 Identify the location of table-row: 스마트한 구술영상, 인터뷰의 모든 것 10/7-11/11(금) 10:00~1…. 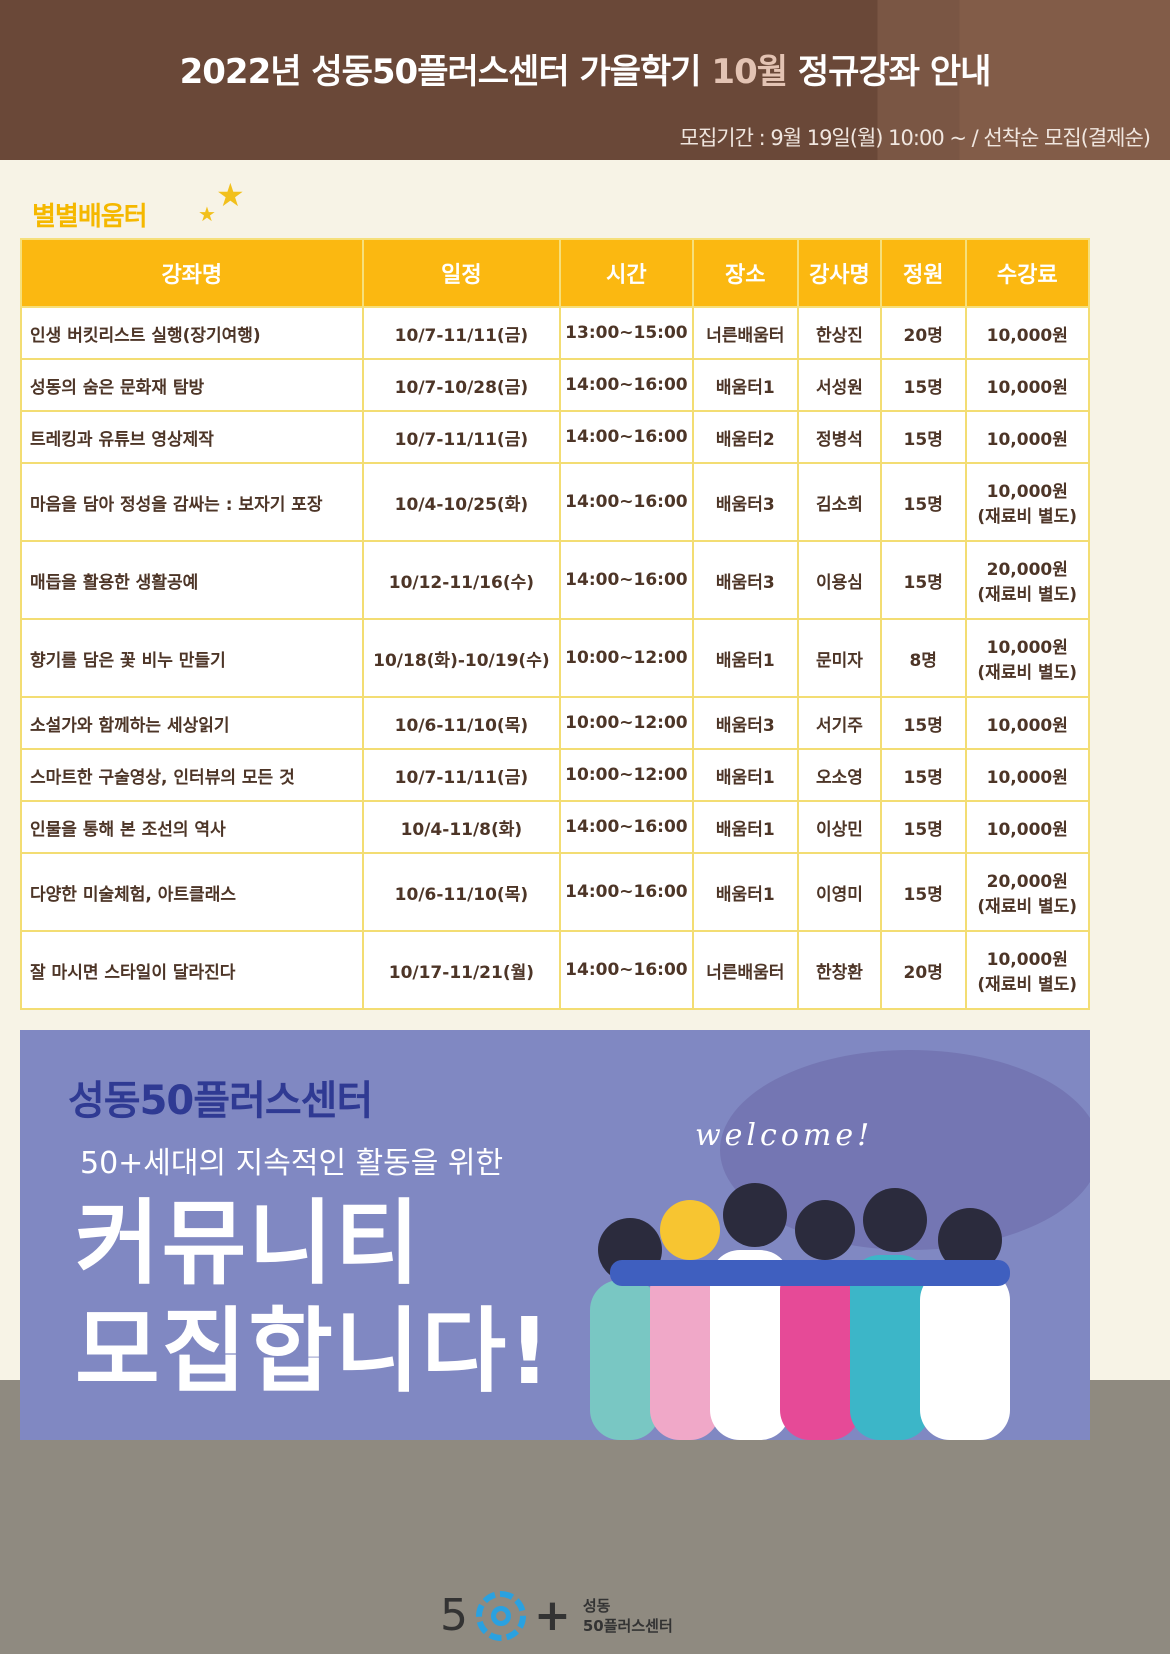
(555, 775).